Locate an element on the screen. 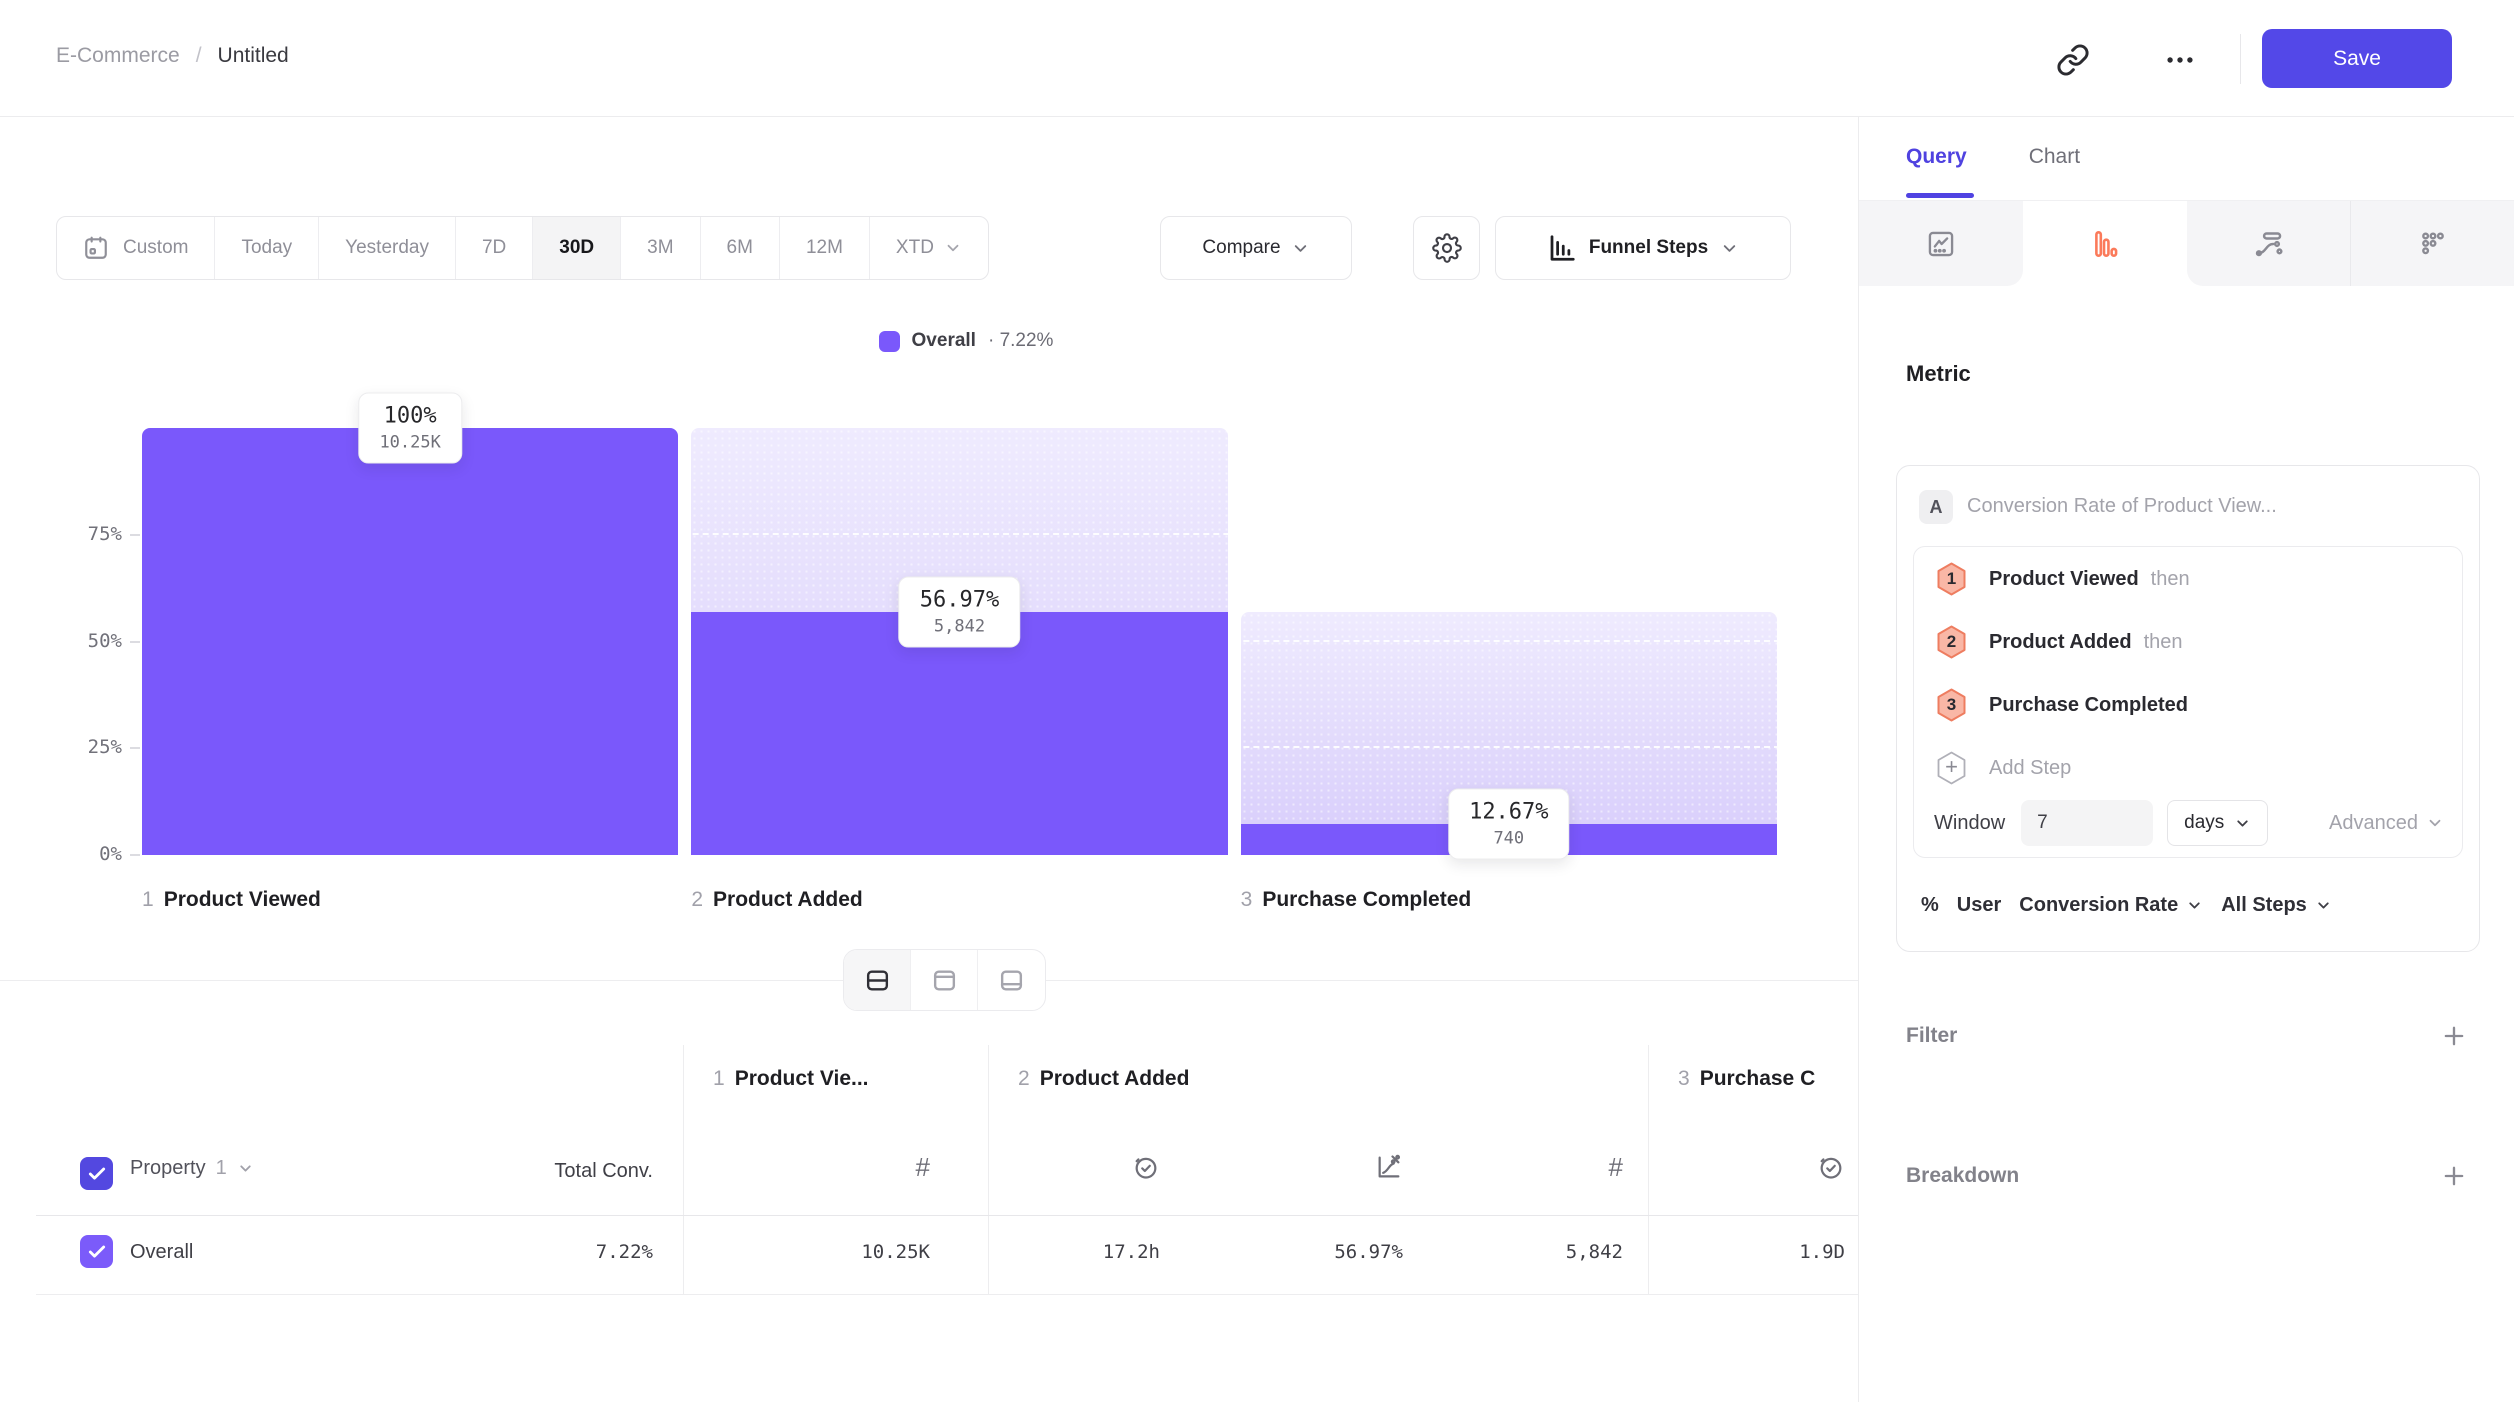  table-group-header-step3: 3 Purchase C is located at coordinates (1747, 1078).